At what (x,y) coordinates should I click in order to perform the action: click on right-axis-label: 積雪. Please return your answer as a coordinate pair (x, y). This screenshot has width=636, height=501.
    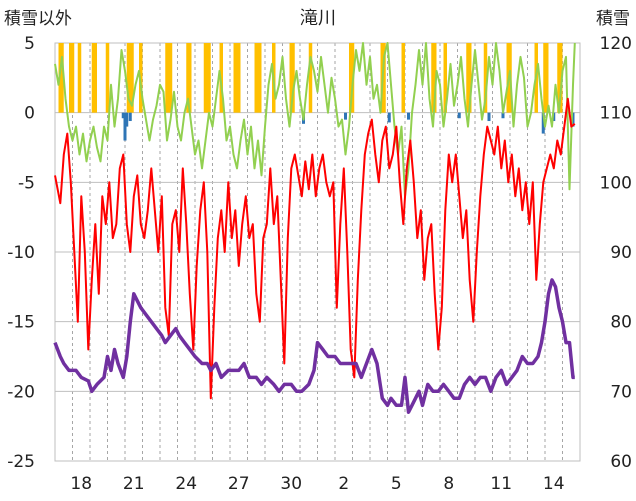
    Looking at the image, I should click on (613, 19).